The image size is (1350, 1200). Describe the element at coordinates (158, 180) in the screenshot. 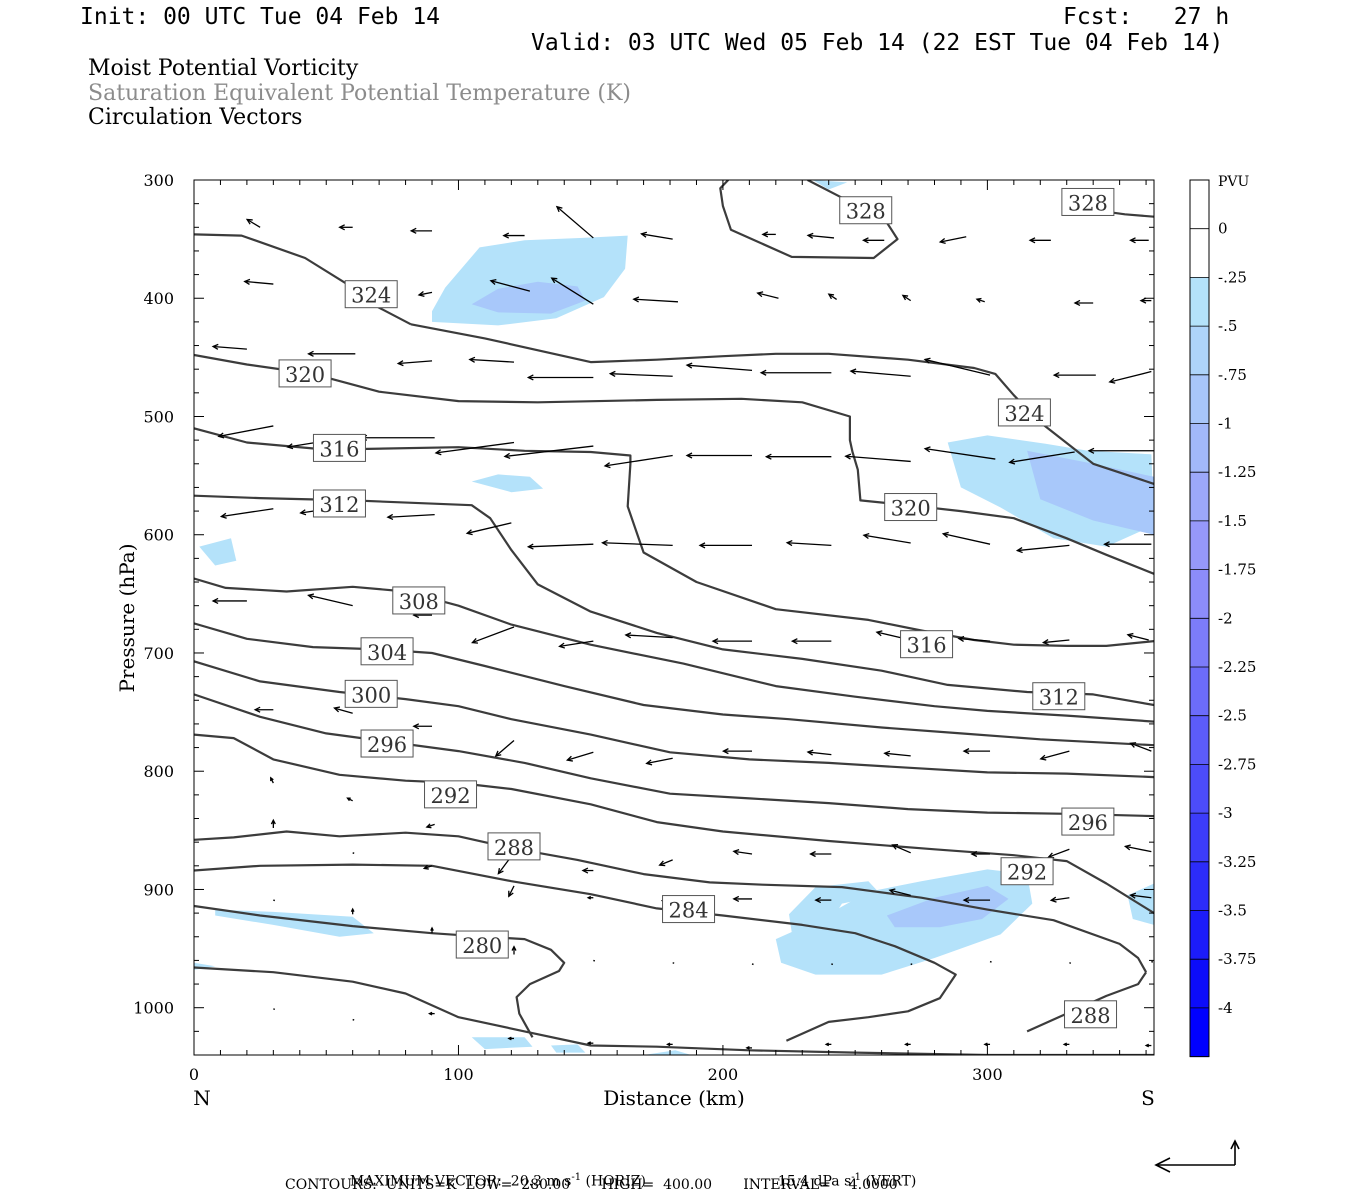

I see `y-tick-label: 300` at that location.